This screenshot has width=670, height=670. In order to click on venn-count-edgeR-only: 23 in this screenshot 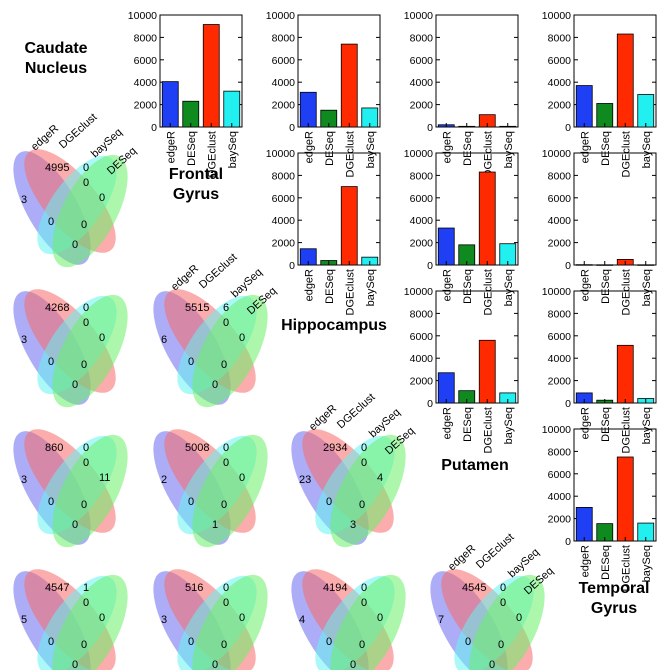, I will do `click(305, 480)`.